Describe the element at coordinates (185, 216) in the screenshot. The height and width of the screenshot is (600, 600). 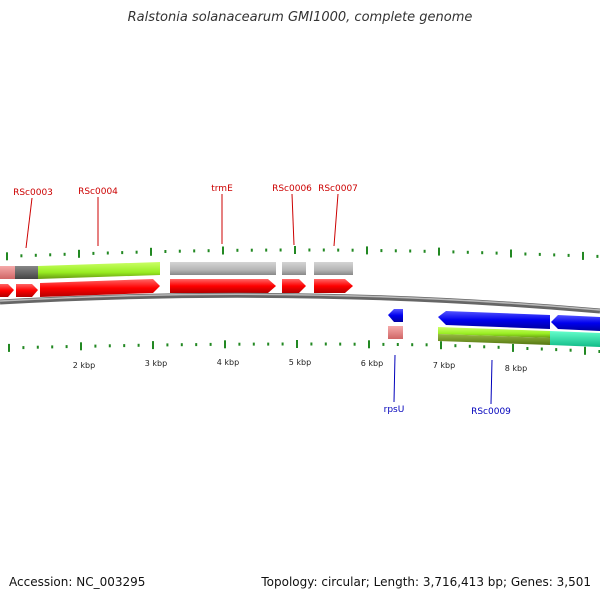
I see `forward-gene-labels: RSc0003 RSc0004 trmE RSc0006 RSc0007` at that location.